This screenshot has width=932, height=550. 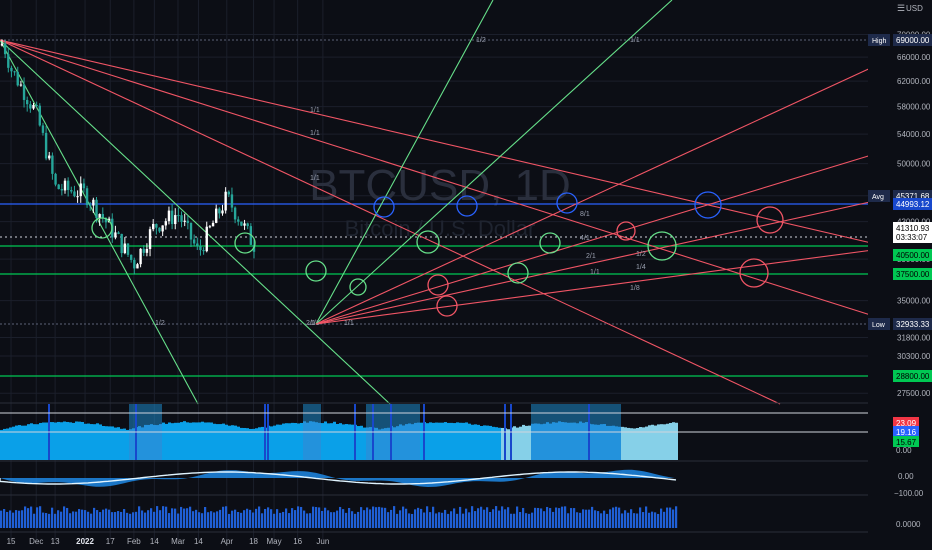 What do you see at coordinates (912, 237) in the screenshot?
I see `badge-value: 03:33:07` at bounding box center [912, 237].